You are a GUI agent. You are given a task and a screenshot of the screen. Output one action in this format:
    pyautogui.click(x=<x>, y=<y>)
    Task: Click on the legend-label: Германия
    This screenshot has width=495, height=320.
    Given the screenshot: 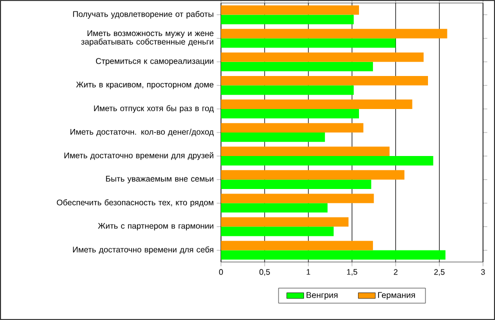 What is the action you would take?
    pyautogui.click(x=396, y=296)
    